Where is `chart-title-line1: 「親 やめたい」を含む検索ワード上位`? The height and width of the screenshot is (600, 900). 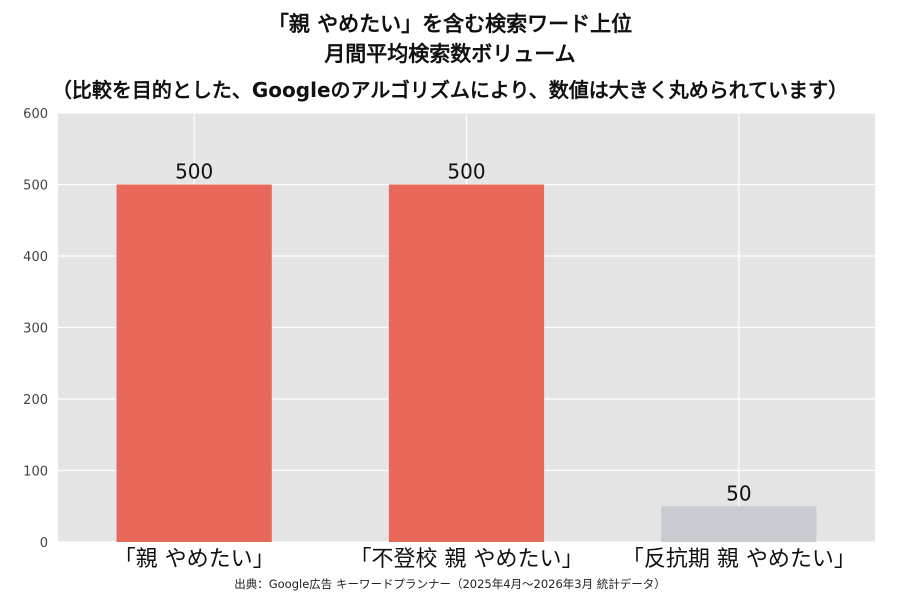
chart-title-line1: 「親 やめたい」を含む検索ワード上位 is located at coordinates (450, 24).